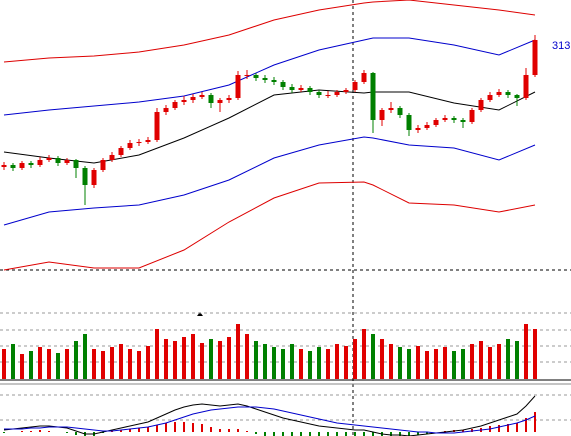  What do you see at coordinates (269, 415) in the screenshot?
I see `macd-line` at bounding box center [269, 415].